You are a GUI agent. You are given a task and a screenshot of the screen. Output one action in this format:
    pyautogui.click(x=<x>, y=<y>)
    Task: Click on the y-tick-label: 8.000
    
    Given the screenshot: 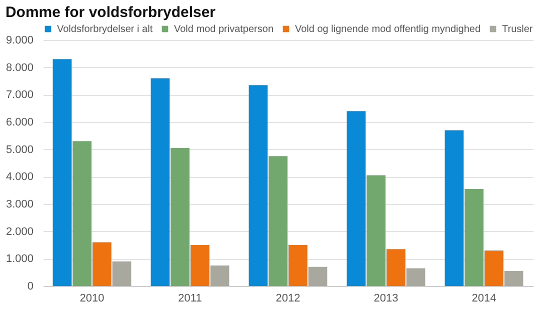 What is the action you would take?
    pyautogui.click(x=20, y=68)
    